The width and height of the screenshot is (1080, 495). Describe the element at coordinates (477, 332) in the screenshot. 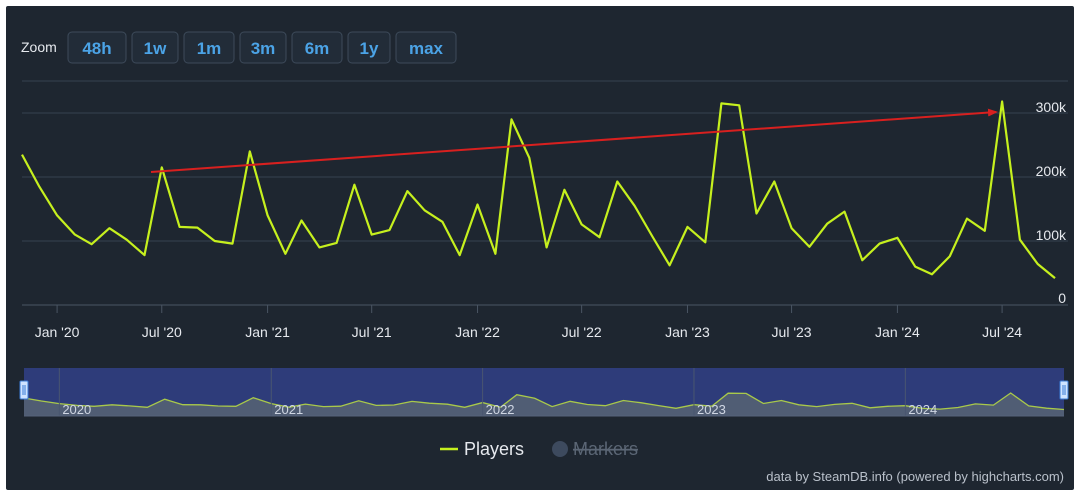

I see `x-tick-label: Jan '22` at that location.